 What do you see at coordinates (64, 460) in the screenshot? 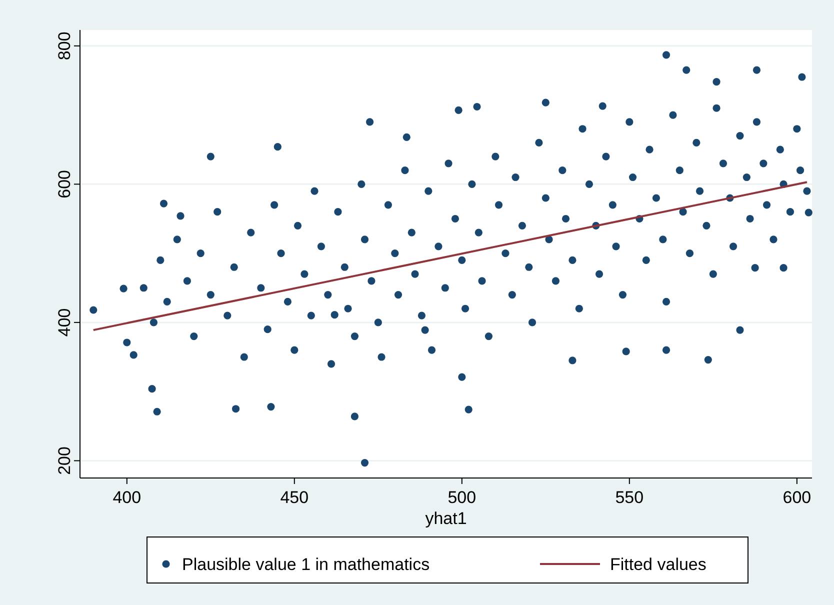
I see `y-tick-label: 200` at bounding box center [64, 460].